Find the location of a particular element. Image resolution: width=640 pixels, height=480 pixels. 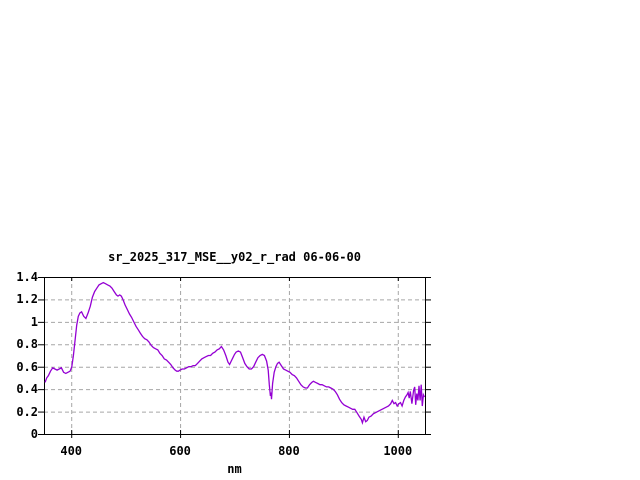

y-tick-label: 1.4 is located at coordinates (27, 277).